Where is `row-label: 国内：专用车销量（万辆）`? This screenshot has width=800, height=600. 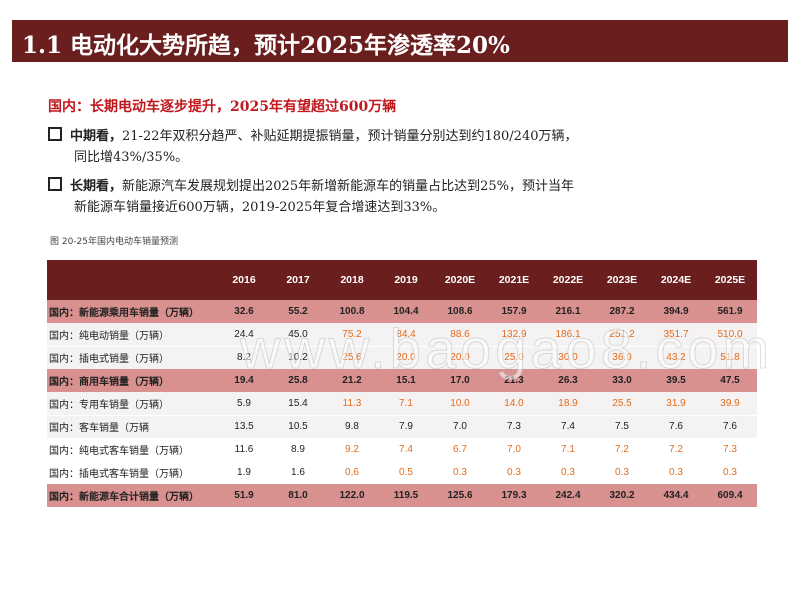
row-label: 国内：专用车销量（万辆） is located at coordinates (109, 405).